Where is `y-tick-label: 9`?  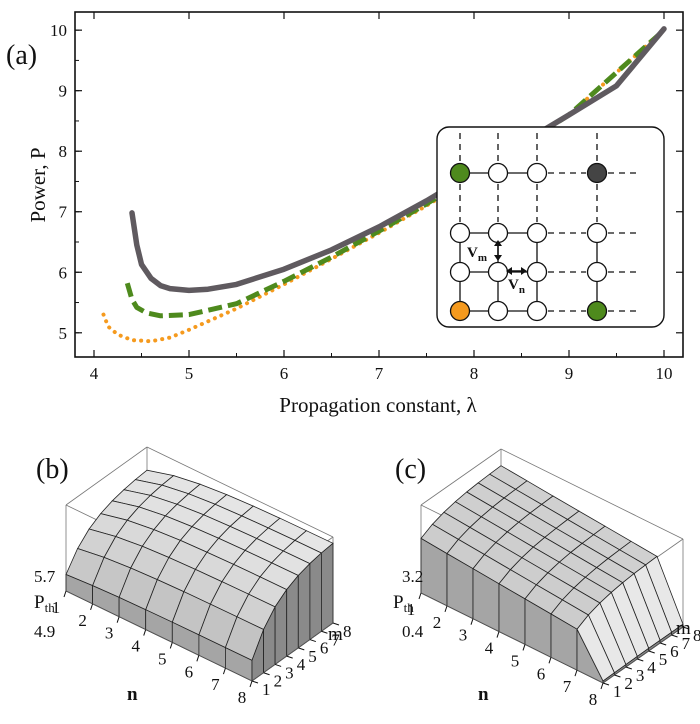 y-tick-label: 9 is located at coordinates (63, 91).